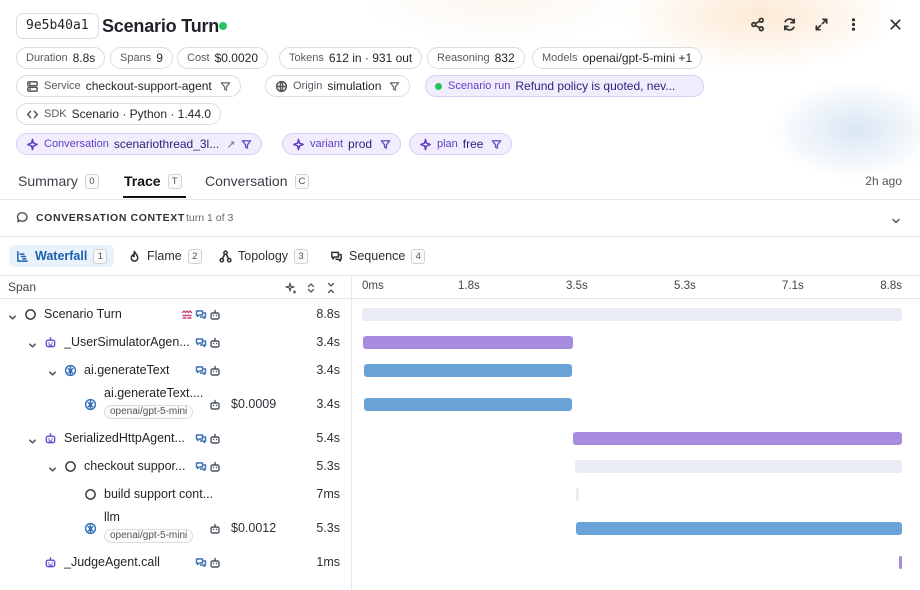 This screenshot has width=920, height=590. I want to click on span-row: SerializedHttpAgent... 5.4s, so click(175, 438).